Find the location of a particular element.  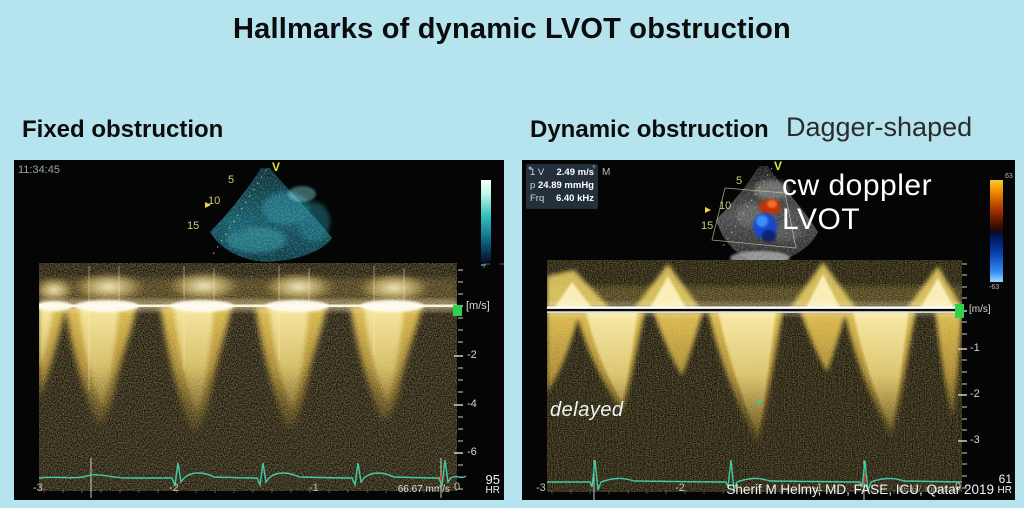

measurement-row: p 24.89 mmHg is located at coordinates (562, 185).